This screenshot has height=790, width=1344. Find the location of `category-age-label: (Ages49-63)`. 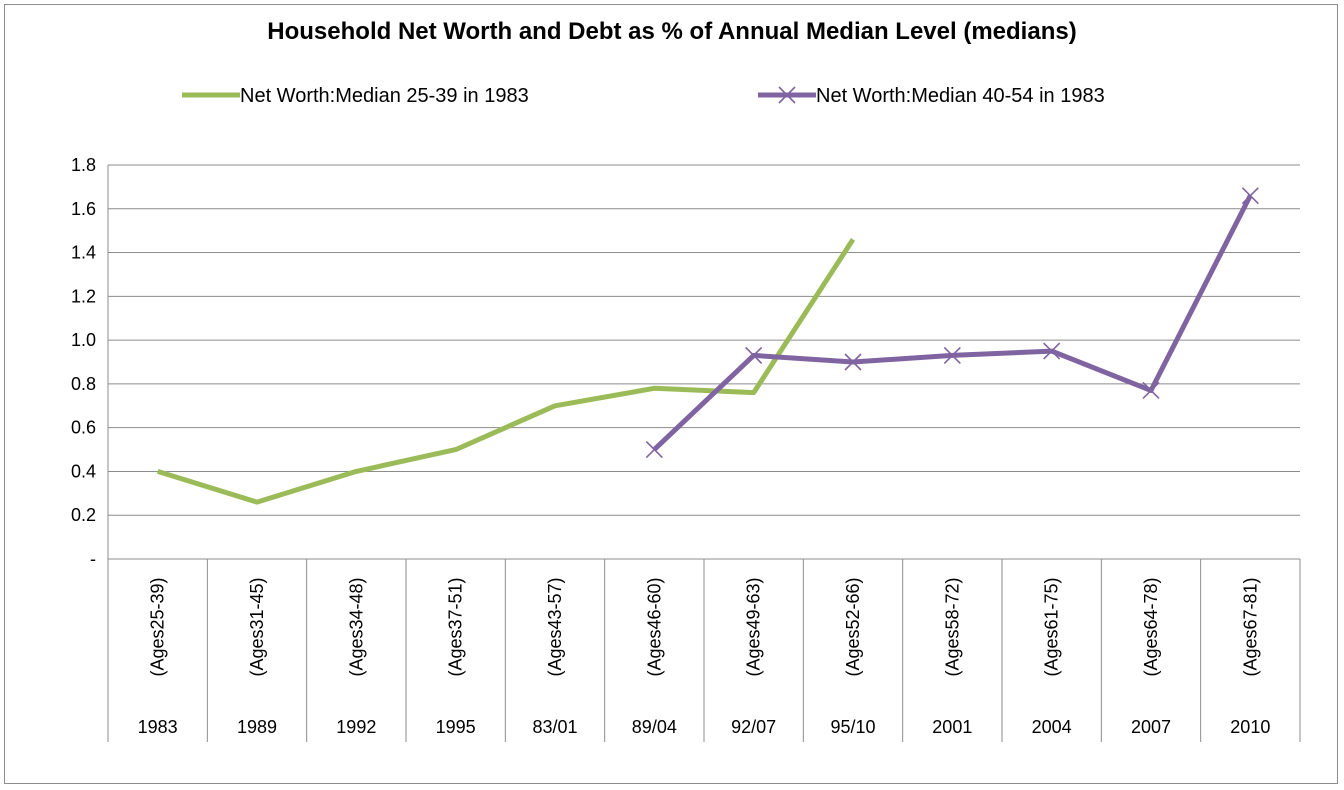

category-age-label: (Ages49-63) is located at coordinates (754, 626).